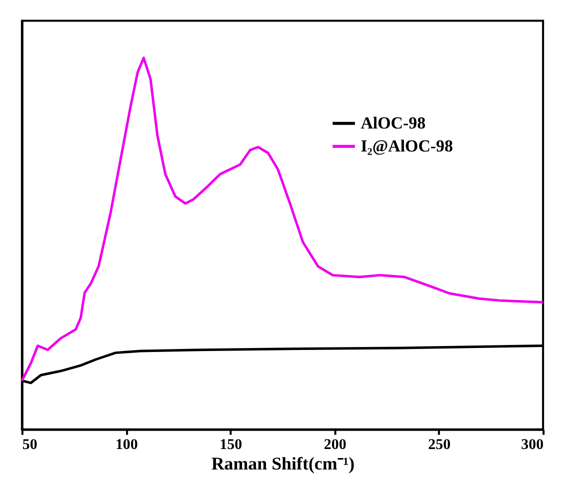 This screenshot has width=562, height=502. What do you see at coordinates (439, 444) in the screenshot?
I see `x-tick-label: 250` at bounding box center [439, 444].